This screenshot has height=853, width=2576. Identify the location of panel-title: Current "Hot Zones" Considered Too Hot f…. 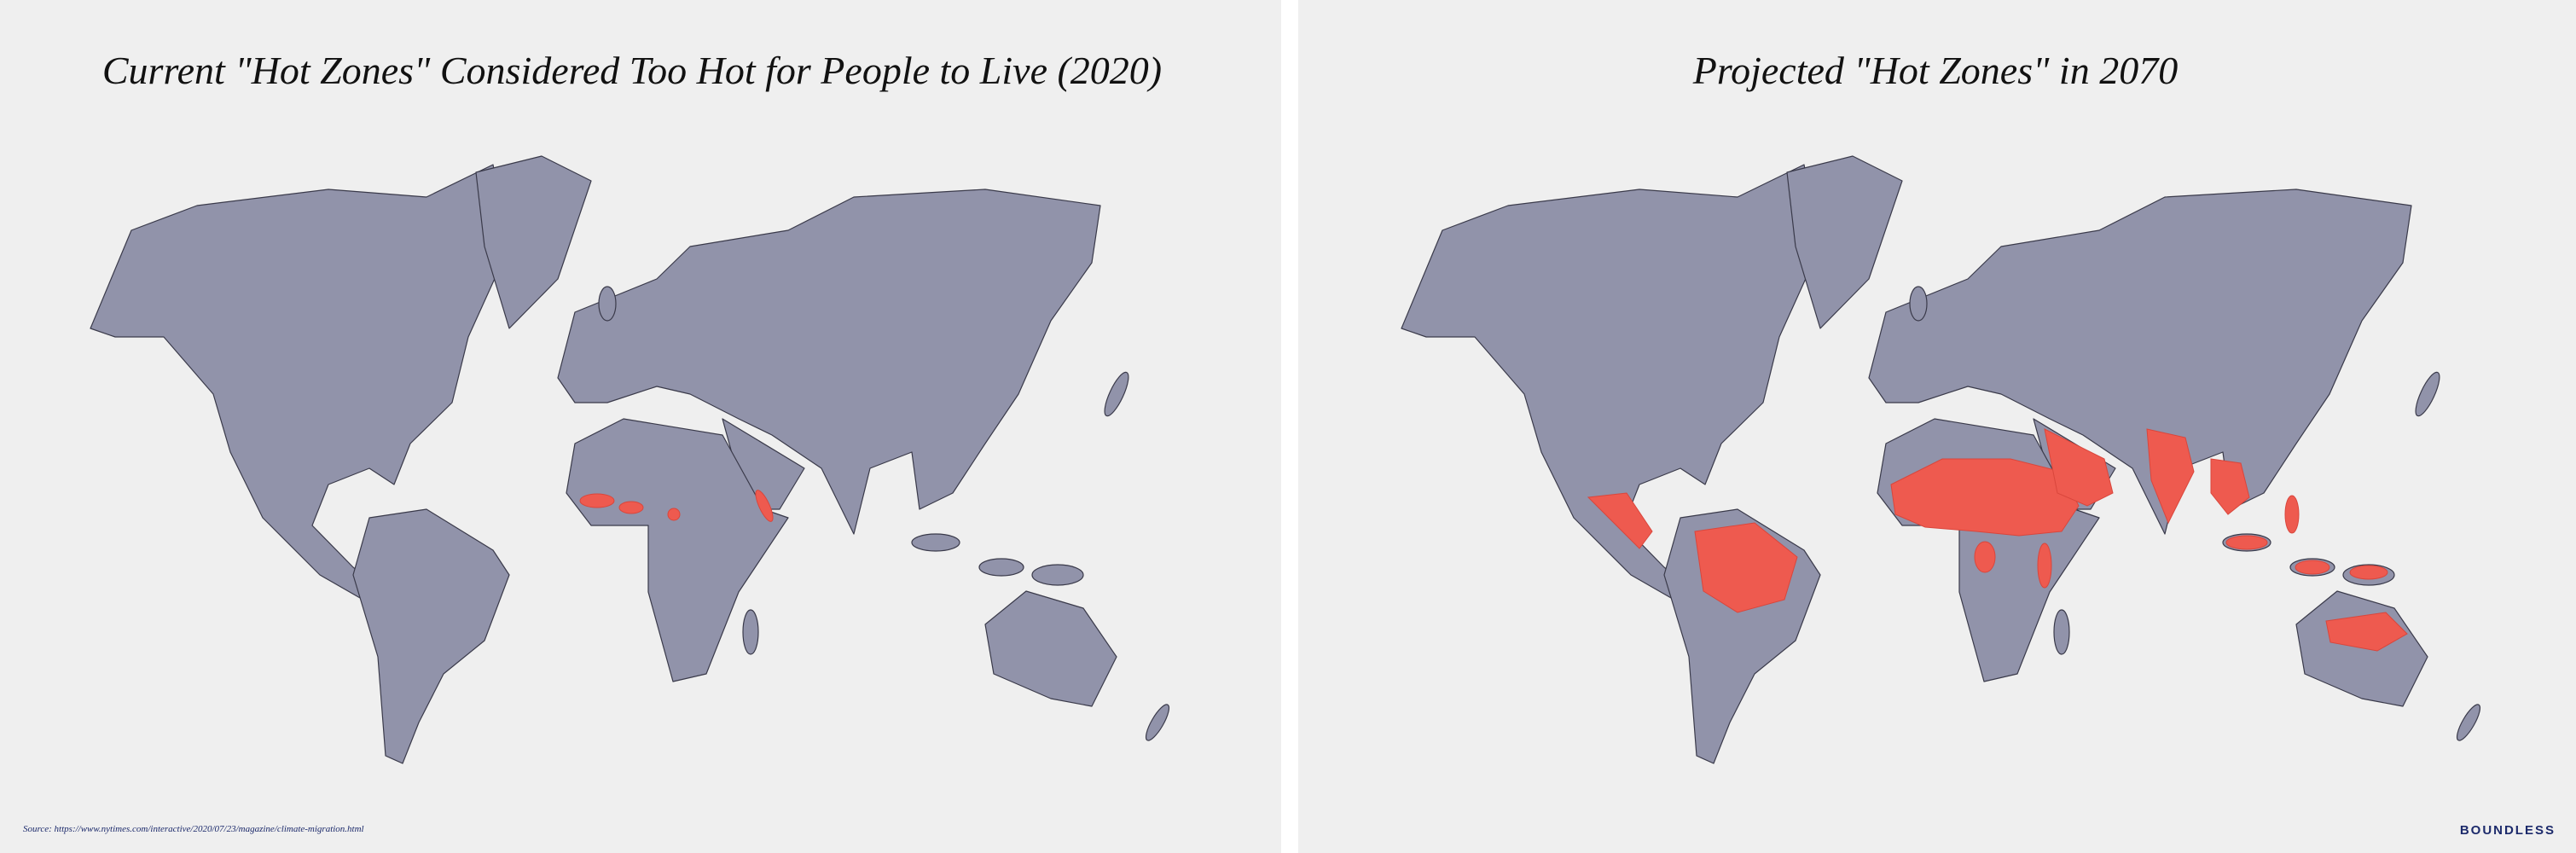
(632, 70).